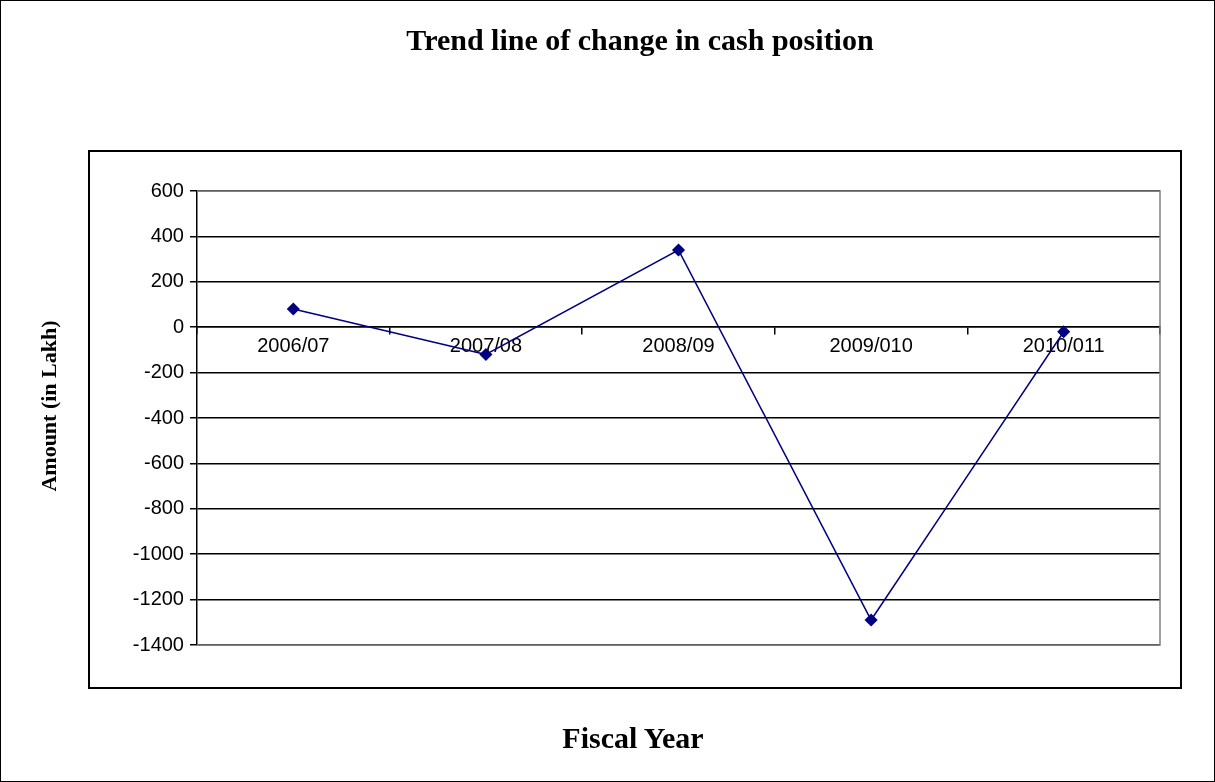 This screenshot has height=782, width=1215. Describe the element at coordinates (633, 737) in the screenshot. I see `x-axis-title: Fiscal Year` at that location.